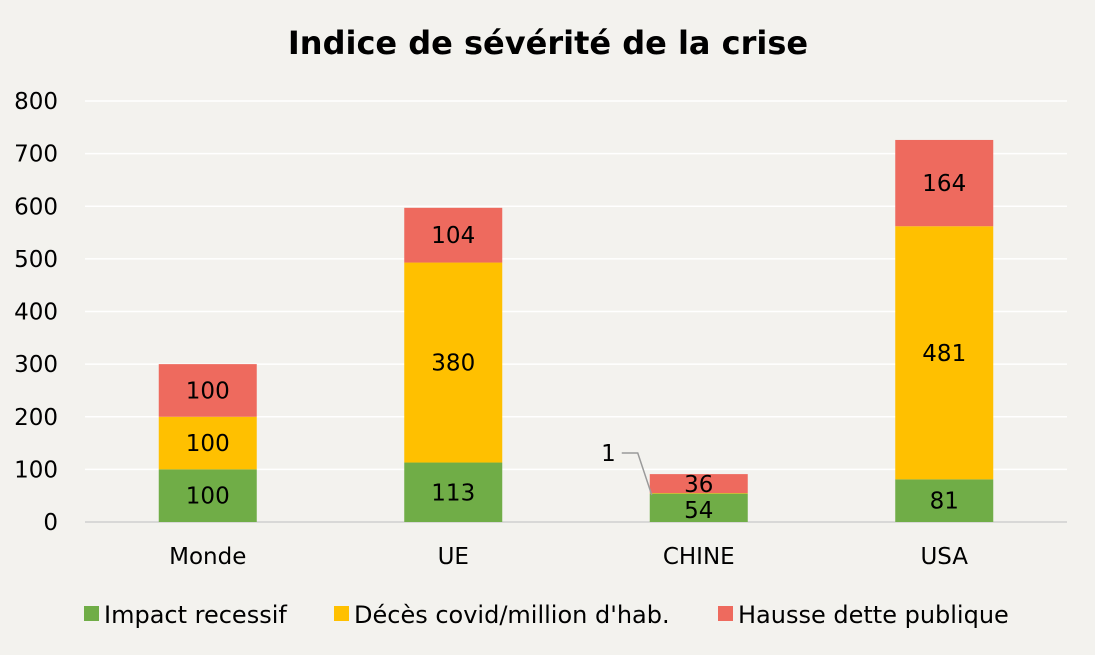 This screenshot has height=655, width=1095. Describe the element at coordinates (512, 615) in the screenshot. I see `legend-label: Décès covid/million d'hab.` at that location.